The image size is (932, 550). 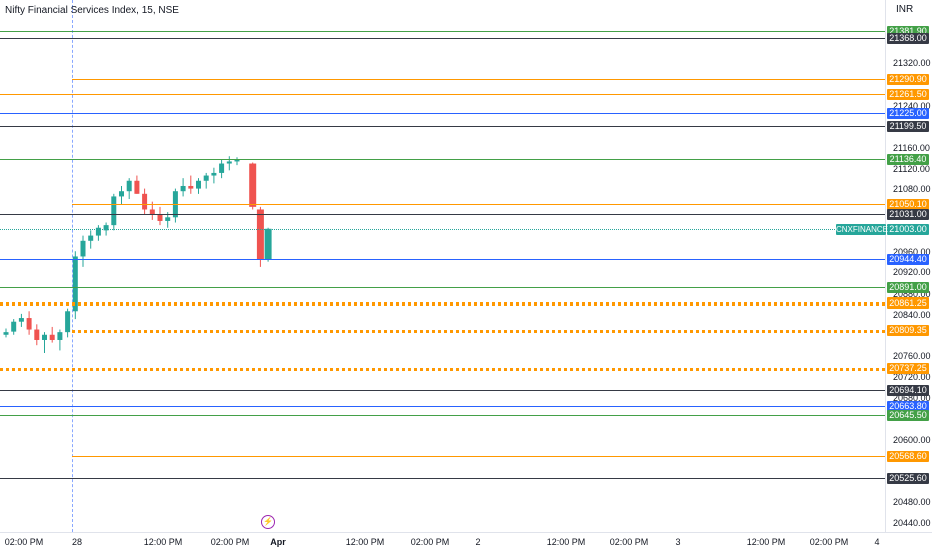 What do you see at coordinates (912, 189) in the screenshot?
I see `price-tick-label: 21080.00` at bounding box center [912, 189].